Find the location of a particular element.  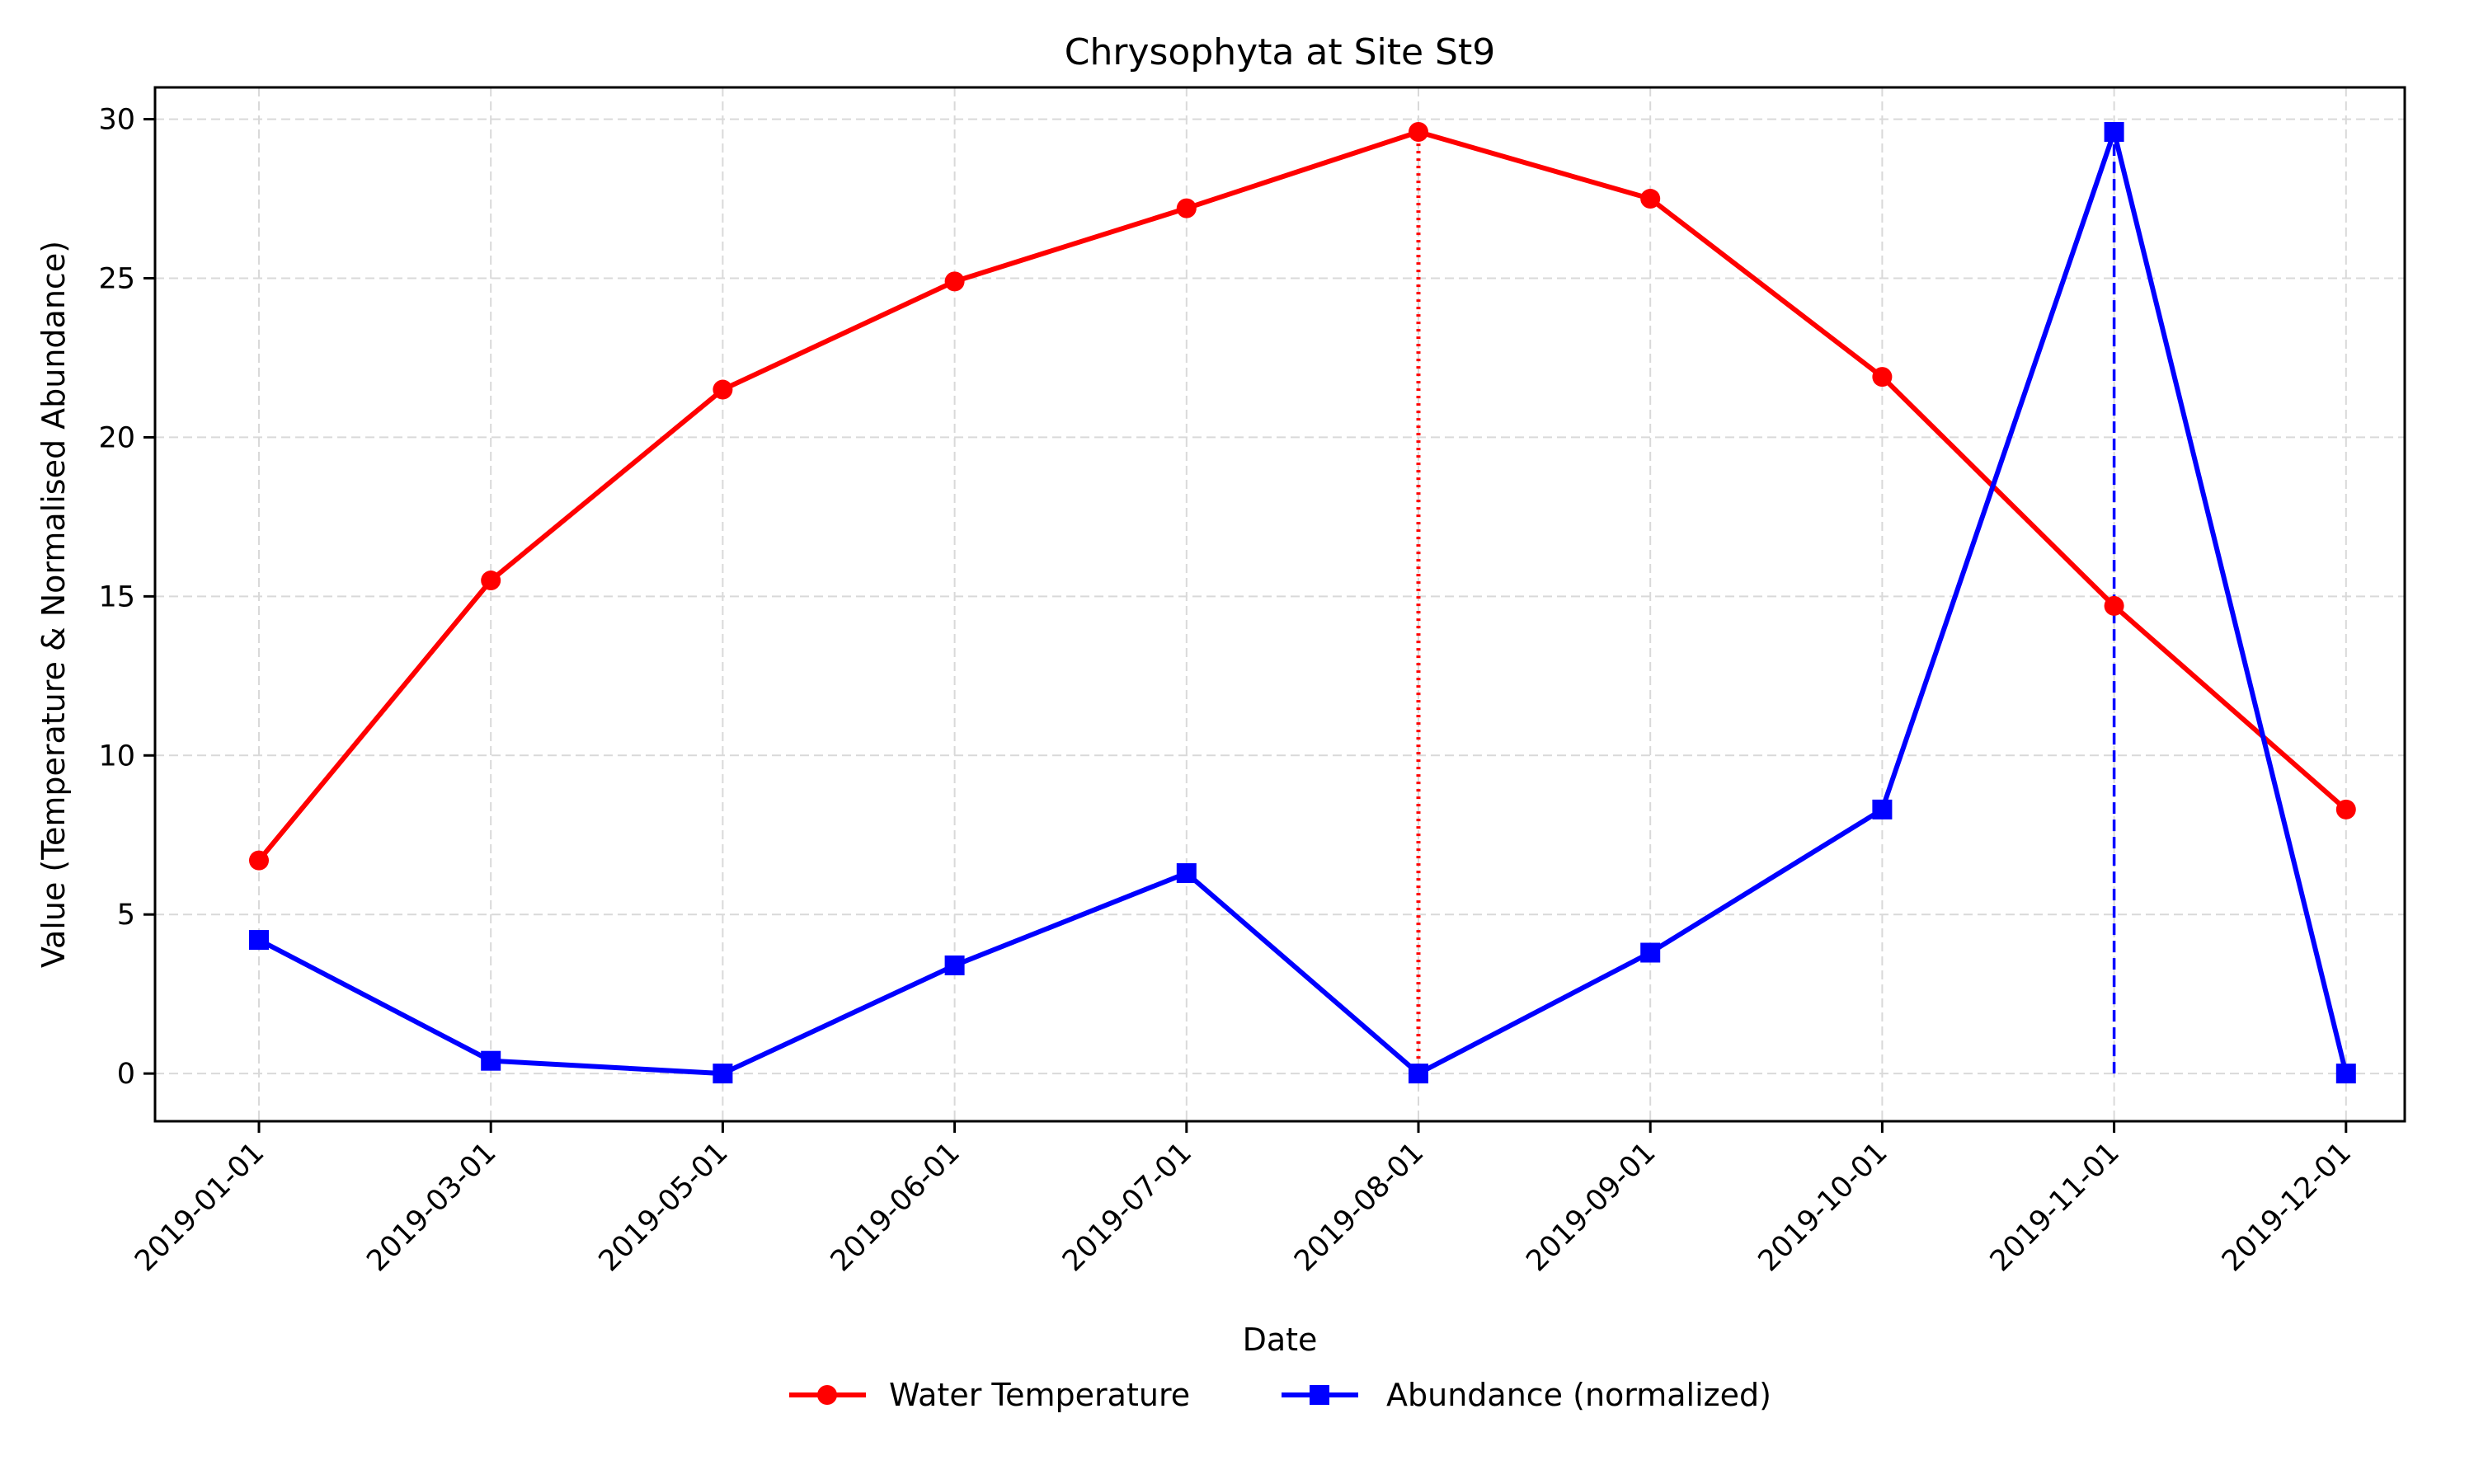

legend: Water Temperature Abundance (normalized) is located at coordinates (1280, 1395).